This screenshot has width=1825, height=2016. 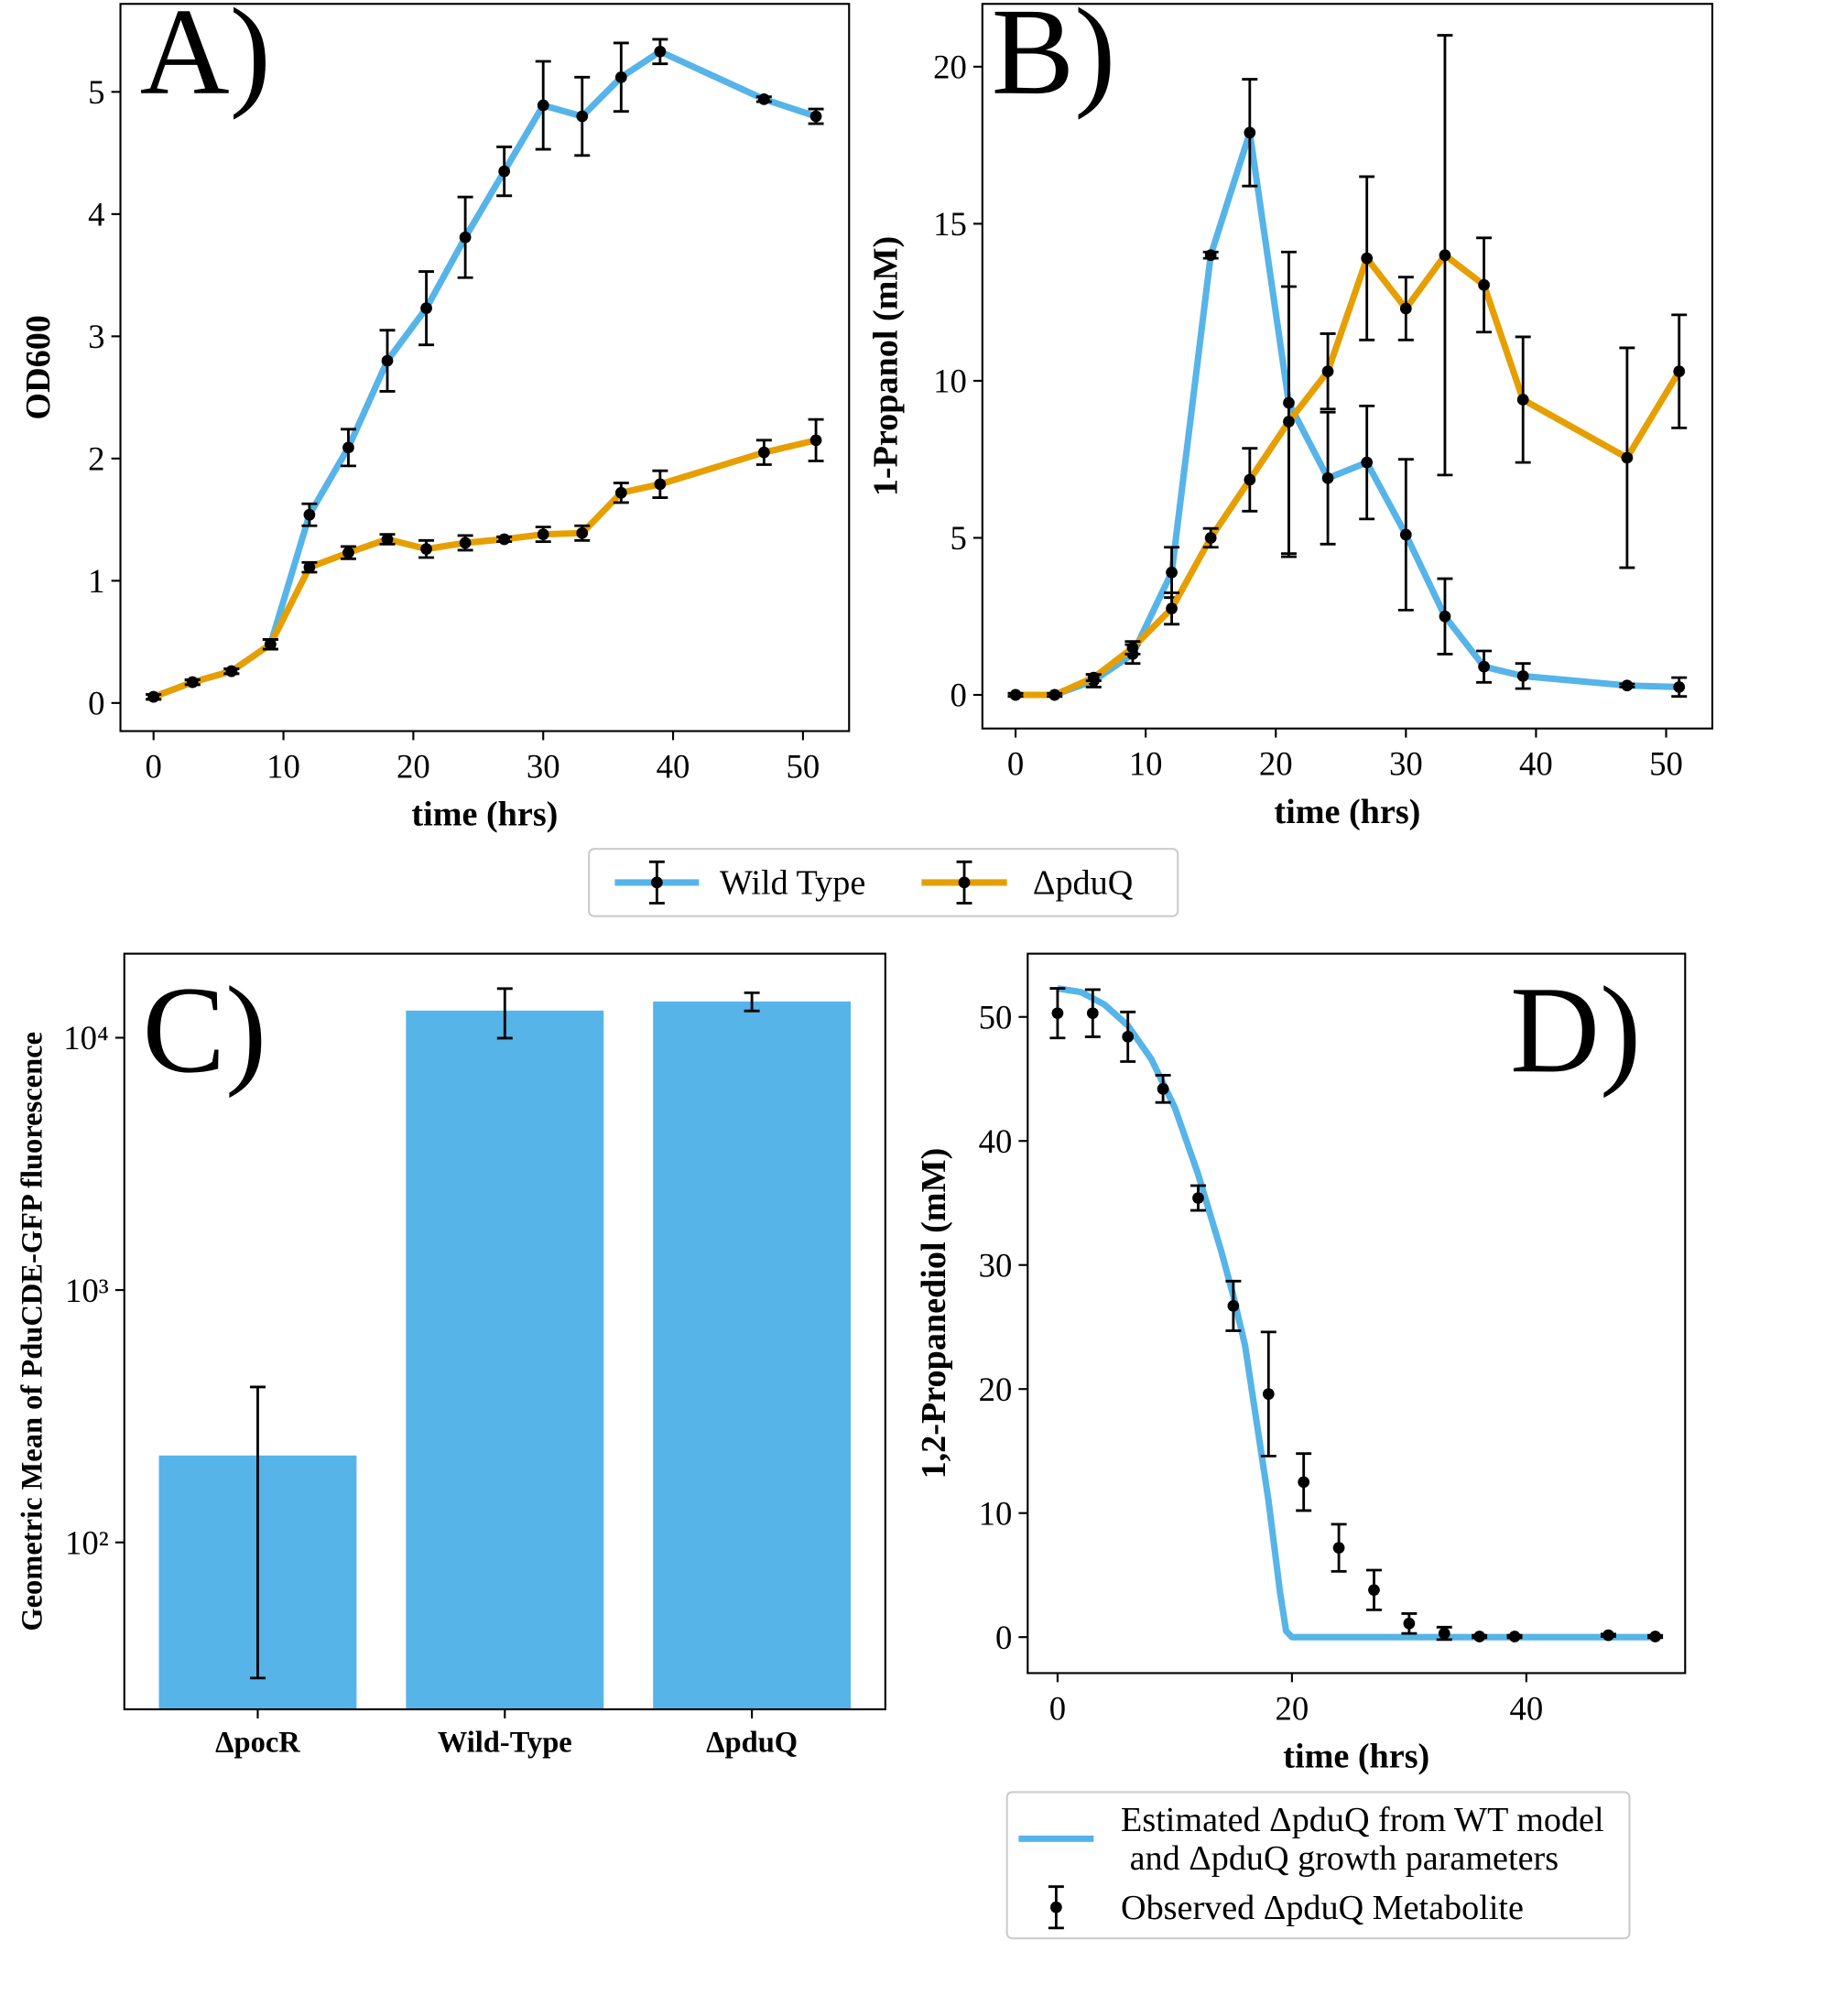 I want to click on legend-label: Observed ΔpduQ Metabolite, so click(x=1322, y=1908).